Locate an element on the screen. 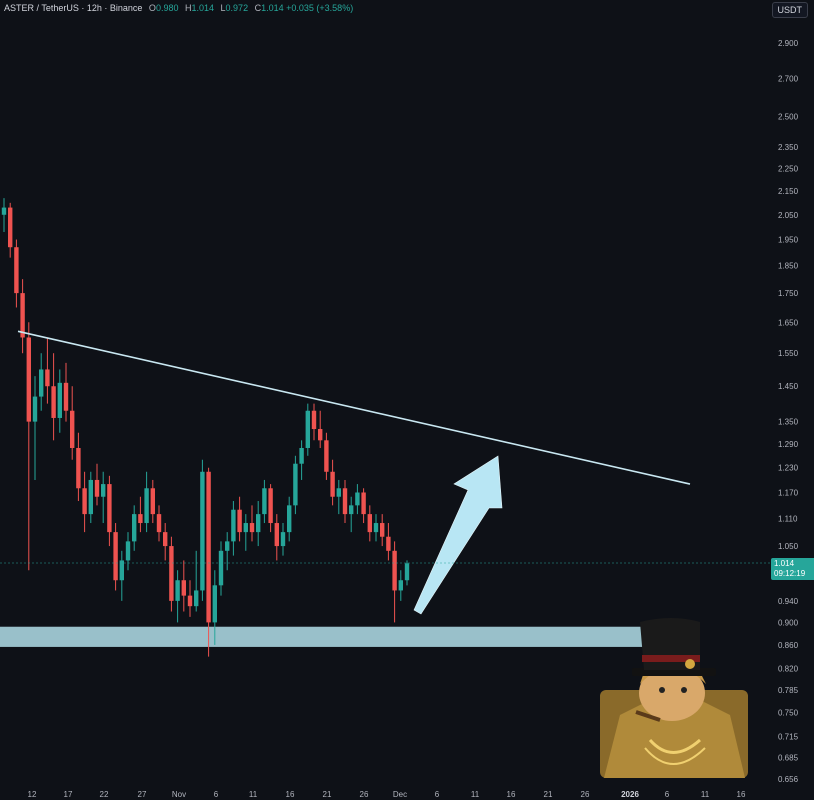  y-tick-label: 0.860 is located at coordinates (788, 645).